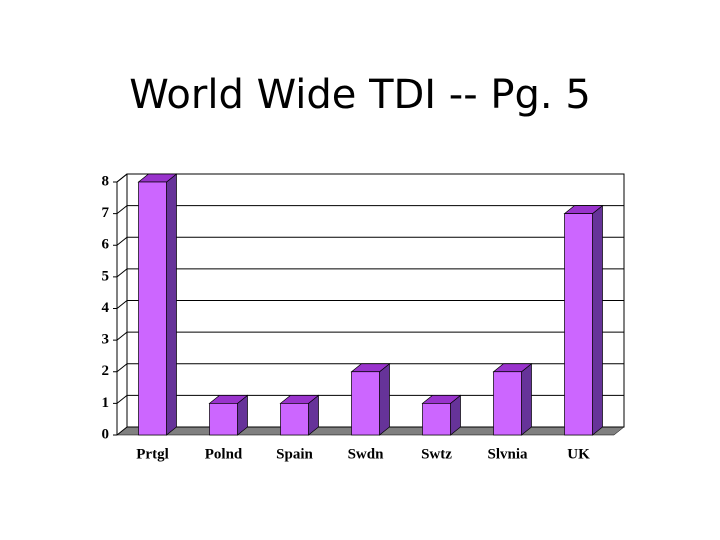  What do you see at coordinates (106, 276) in the screenshot?
I see `y-tick-label: 5` at bounding box center [106, 276].